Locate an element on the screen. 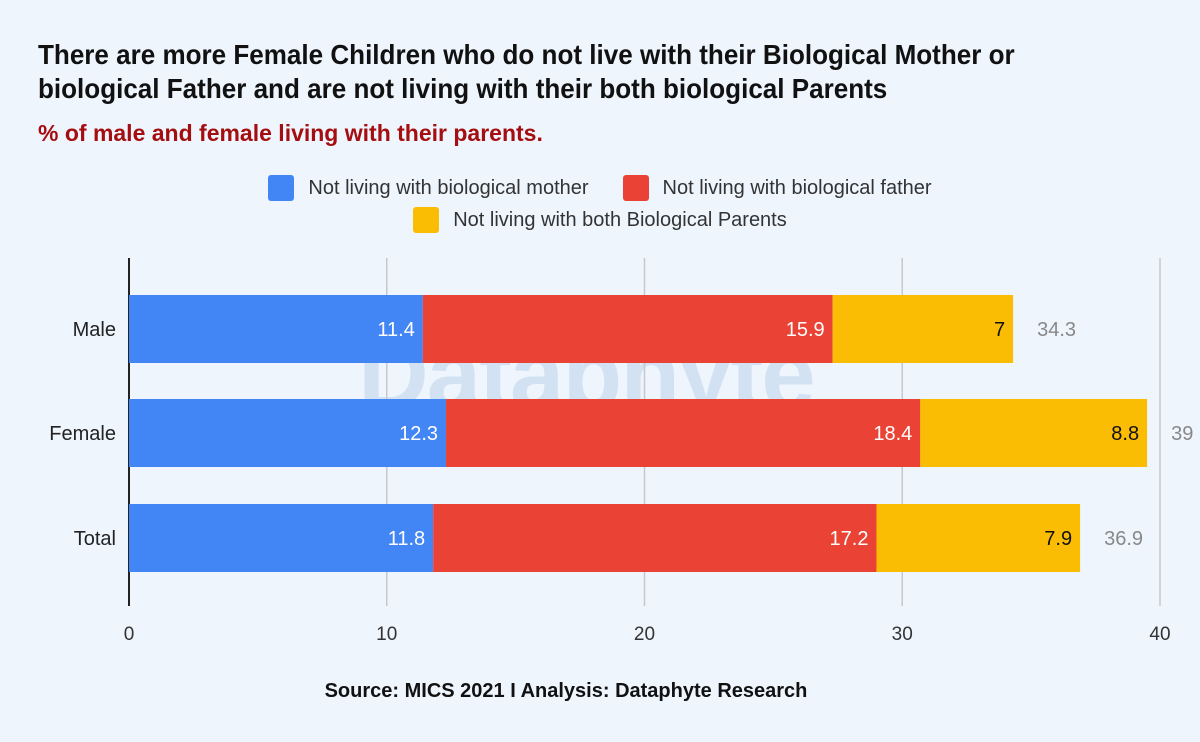 This screenshot has width=1200, height=742. total-label-female: 39 is located at coordinates (1182, 434).